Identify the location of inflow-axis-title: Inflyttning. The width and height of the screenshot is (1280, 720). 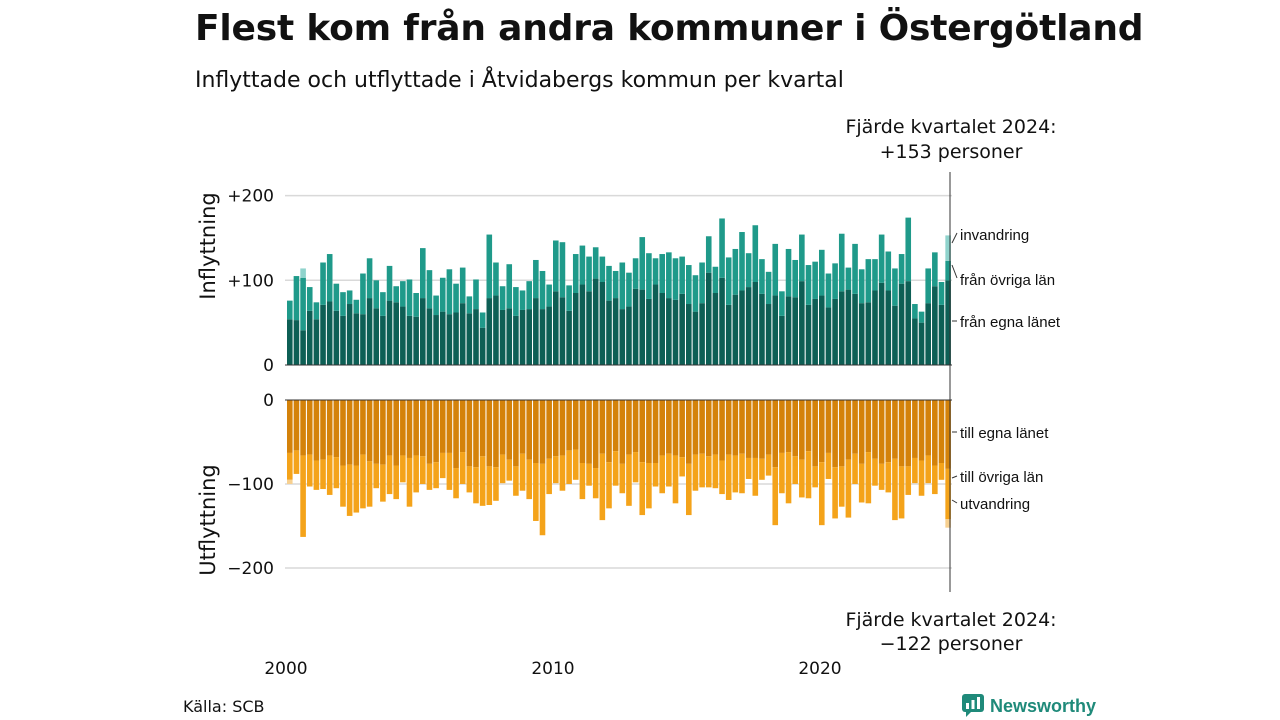
(208, 245).